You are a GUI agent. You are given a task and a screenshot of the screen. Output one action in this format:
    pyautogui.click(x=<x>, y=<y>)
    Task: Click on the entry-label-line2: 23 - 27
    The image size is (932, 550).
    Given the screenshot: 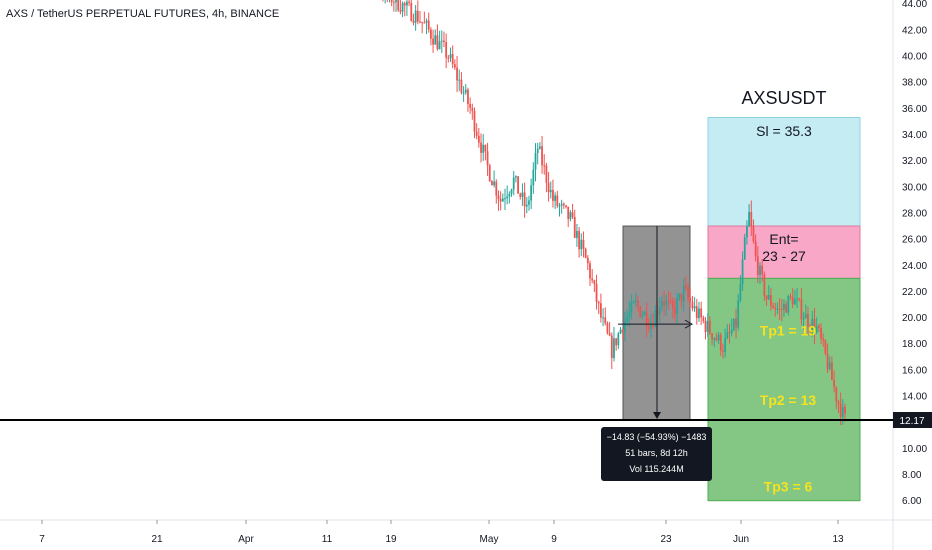 What is the action you would take?
    pyautogui.click(x=784, y=256)
    